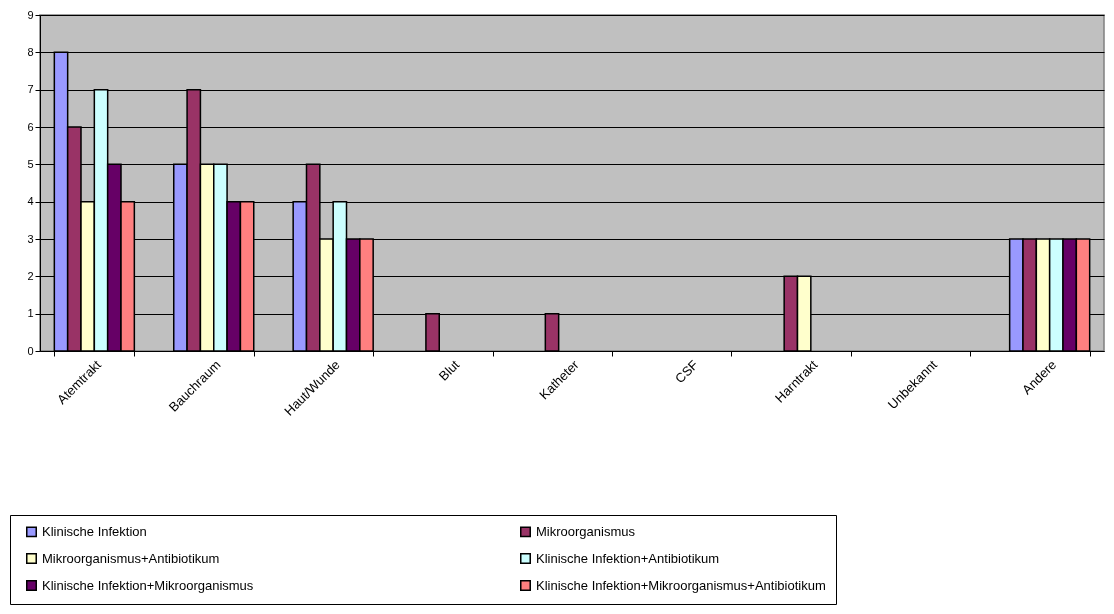  I want to click on y-tick-label: 8, so click(30, 51).